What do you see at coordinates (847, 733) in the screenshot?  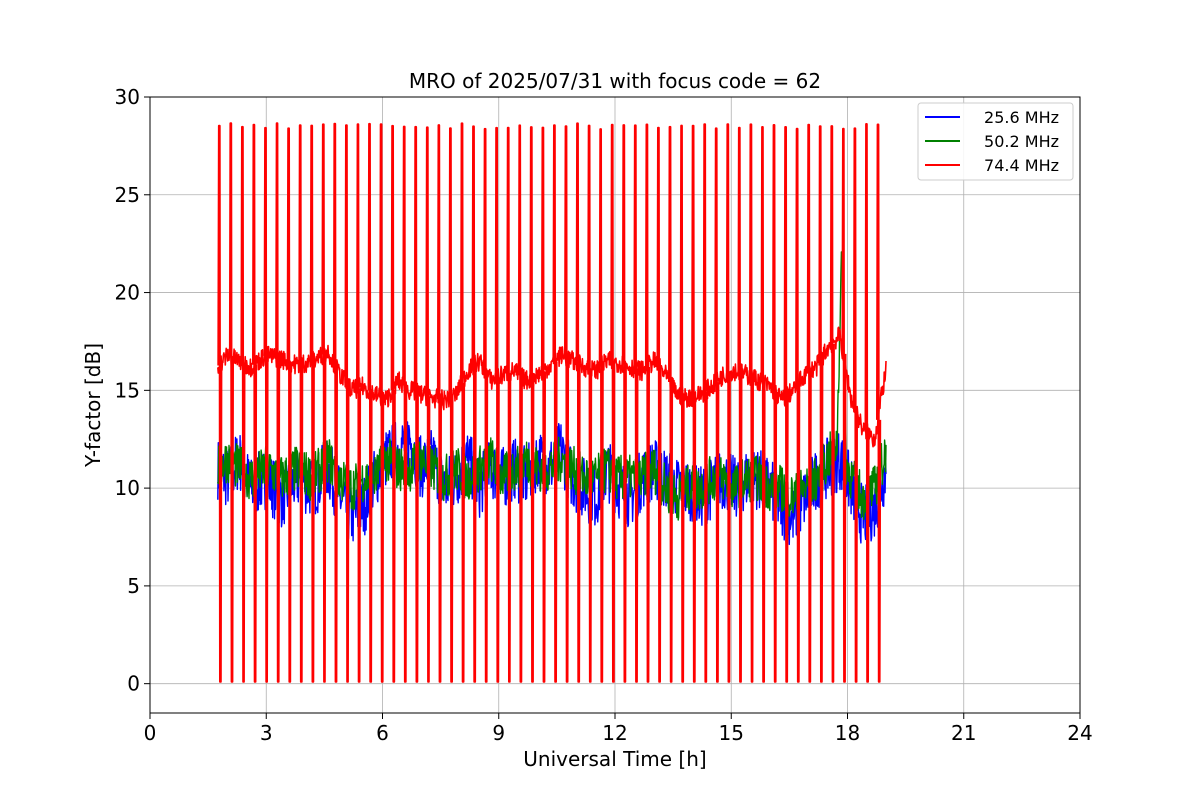 I see `x-tick-label: 18` at bounding box center [847, 733].